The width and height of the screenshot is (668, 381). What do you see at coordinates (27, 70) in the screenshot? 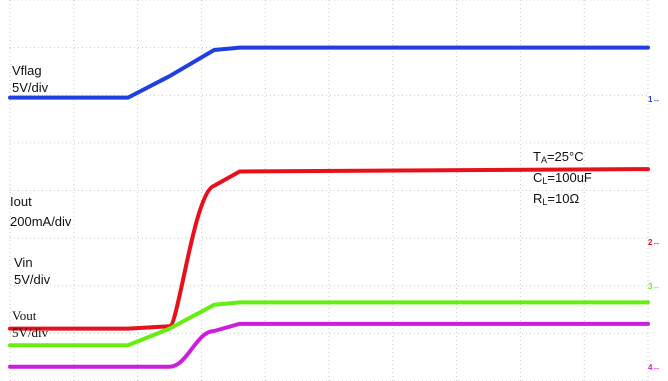
I see `vflag-name: Vflag` at bounding box center [27, 70].